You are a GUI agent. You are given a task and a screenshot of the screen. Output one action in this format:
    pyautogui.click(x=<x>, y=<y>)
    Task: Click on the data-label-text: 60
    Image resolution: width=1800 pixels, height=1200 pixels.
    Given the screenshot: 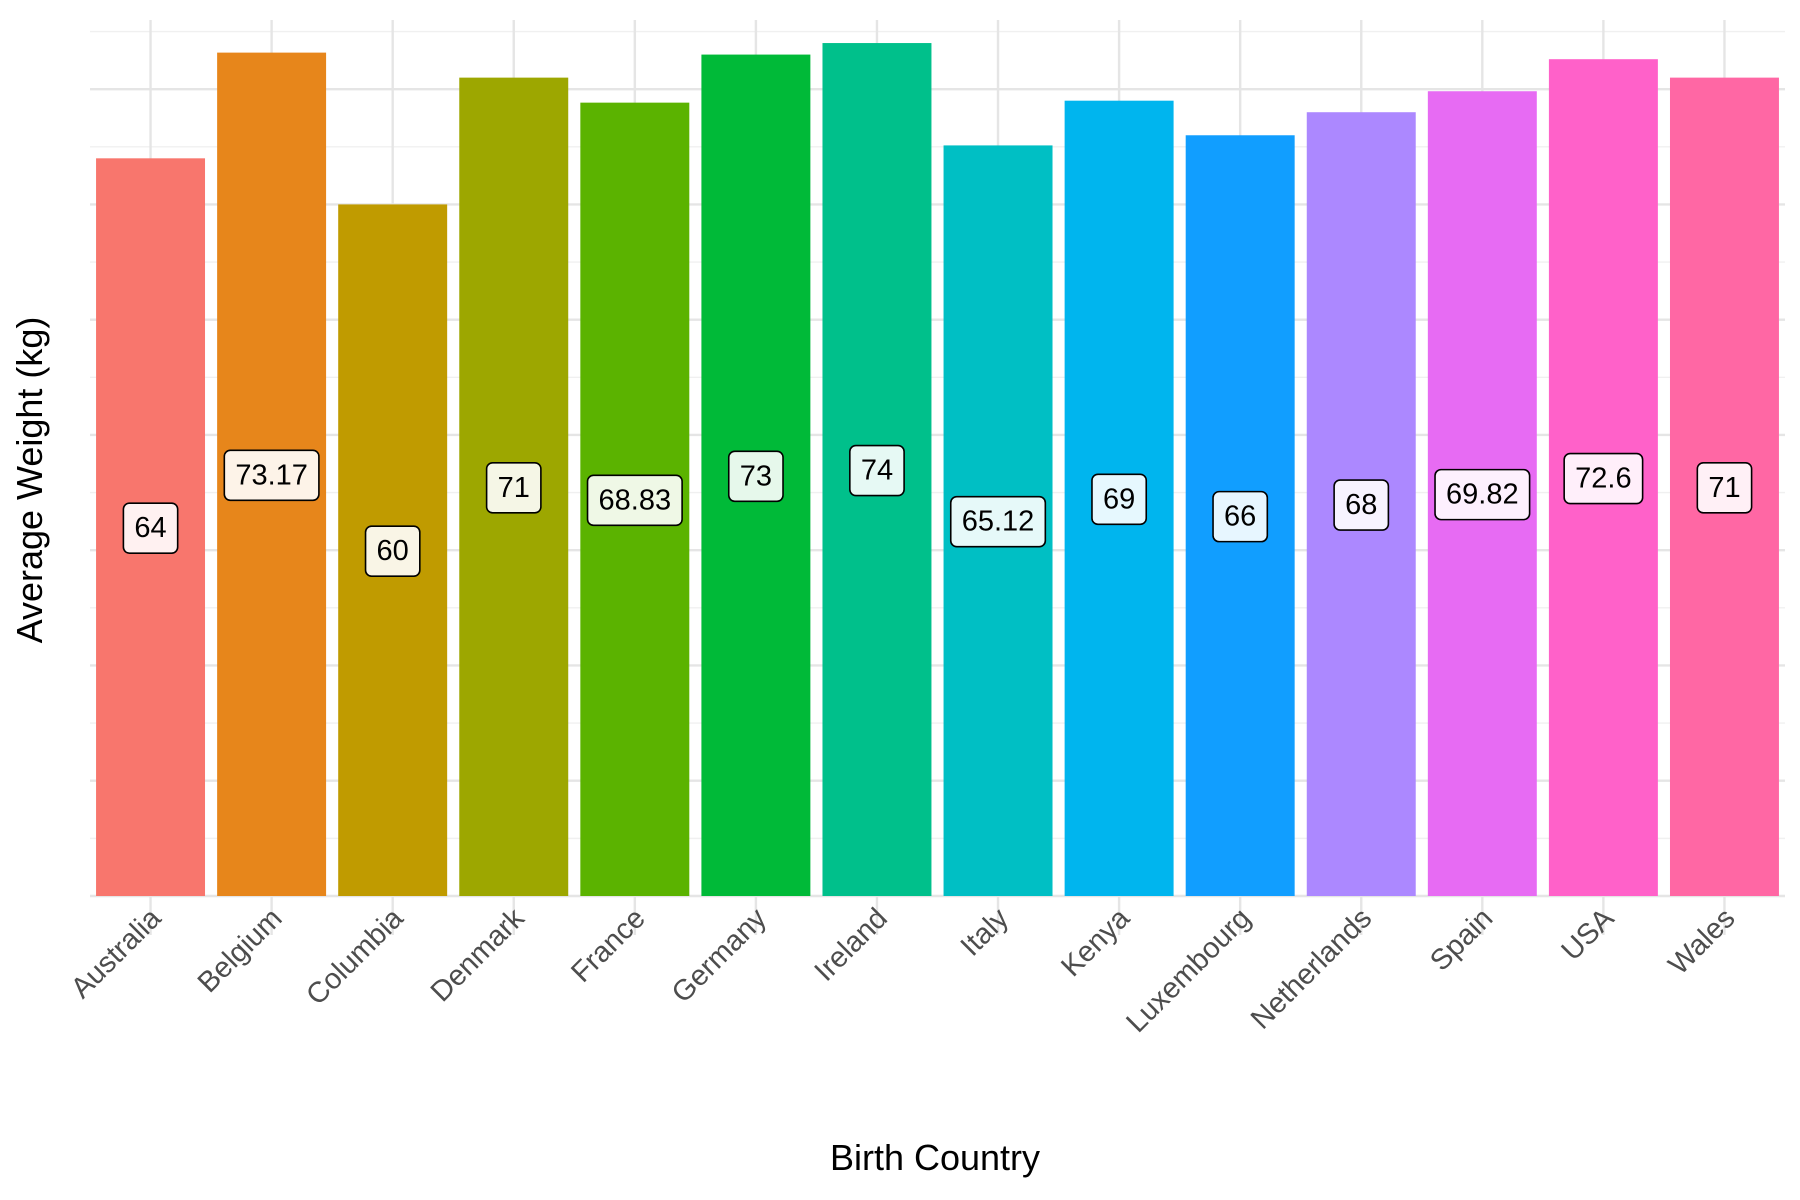 What is the action you would take?
    pyautogui.click(x=393, y=551)
    